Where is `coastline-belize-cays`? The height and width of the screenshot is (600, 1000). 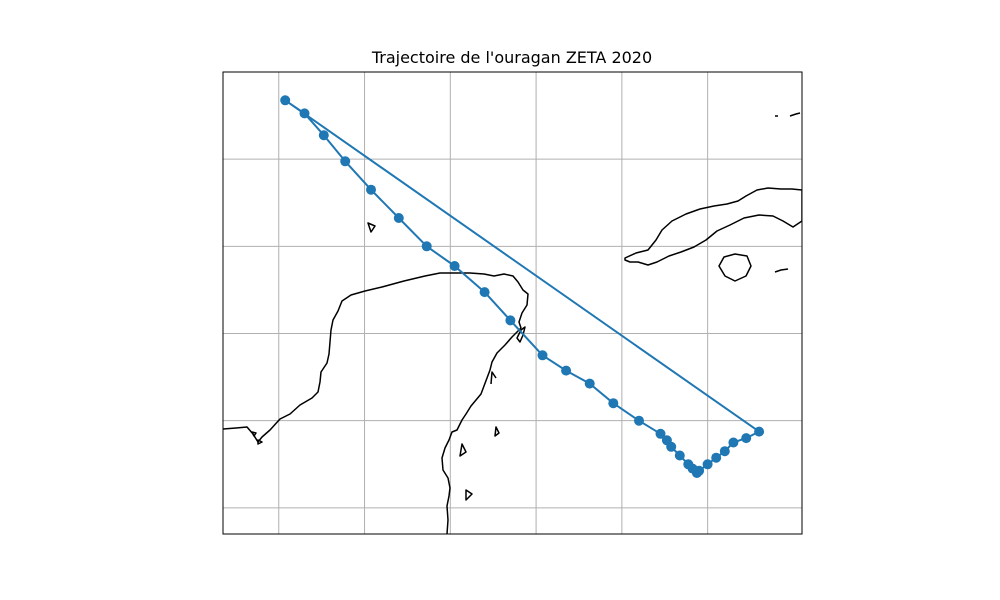 coastline-belize-cays is located at coordinates (493, 378).